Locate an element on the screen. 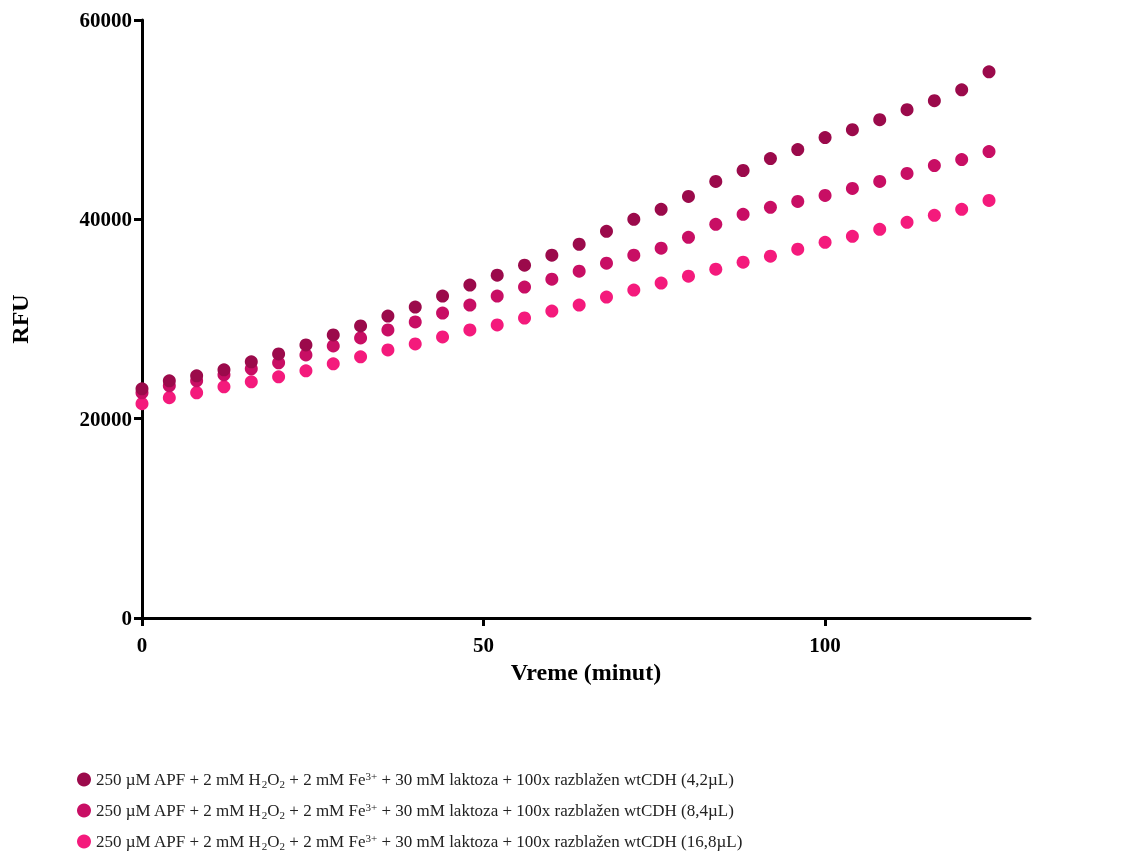 This screenshot has width=1138, height=858. y-tick-label: 20000 is located at coordinates (105, 418).